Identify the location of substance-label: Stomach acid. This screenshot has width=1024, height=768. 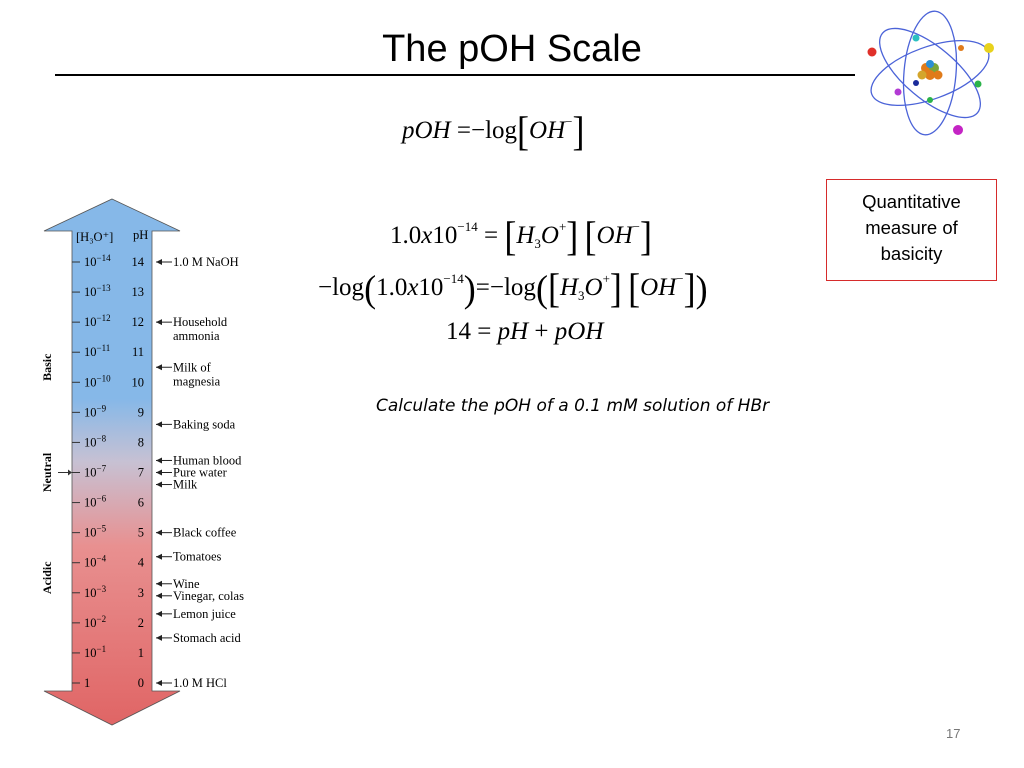
(207, 638).